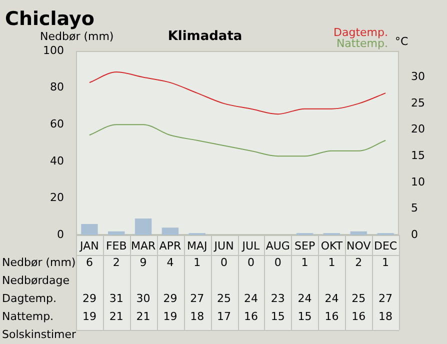 This screenshot has height=344, width=447. What do you see at coordinates (89, 262) in the screenshot?
I see `data-label: 6` at bounding box center [89, 262].